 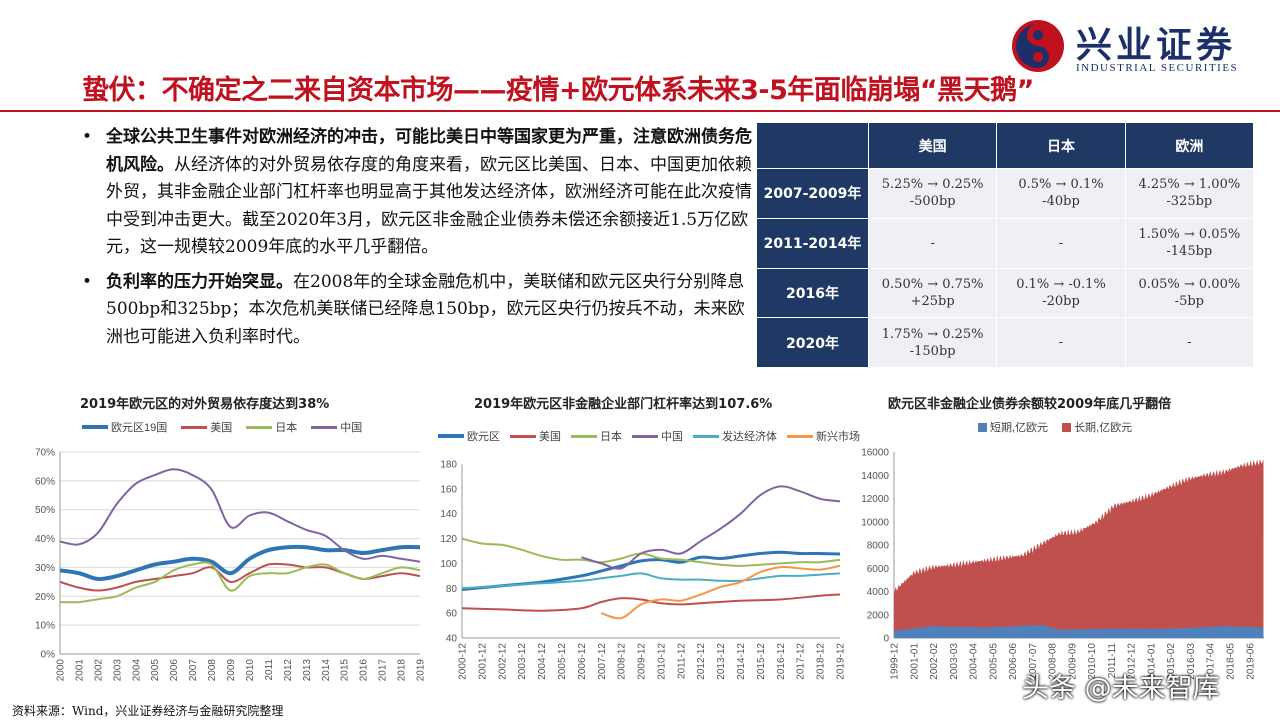 I want to click on y-tick-label: 180, so click(x=448, y=465).